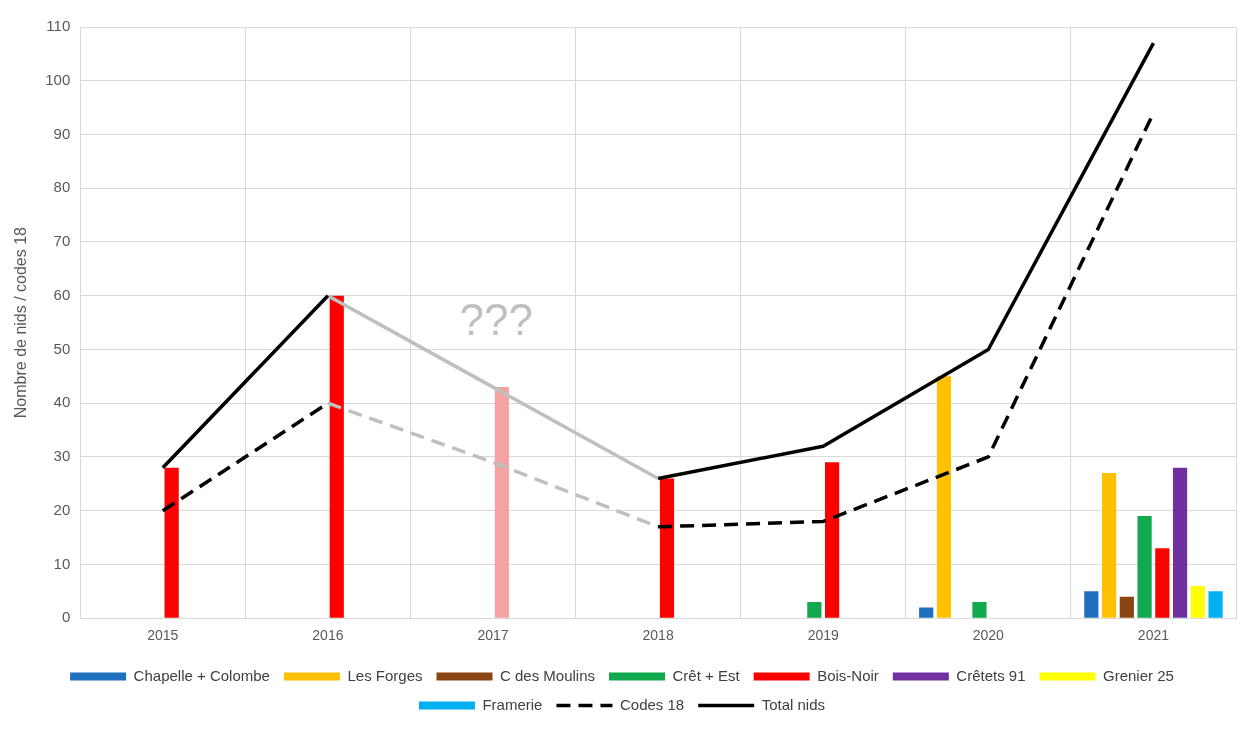 This screenshot has height=733, width=1258. I want to click on legend-label: Crêt + Est, so click(706, 675).